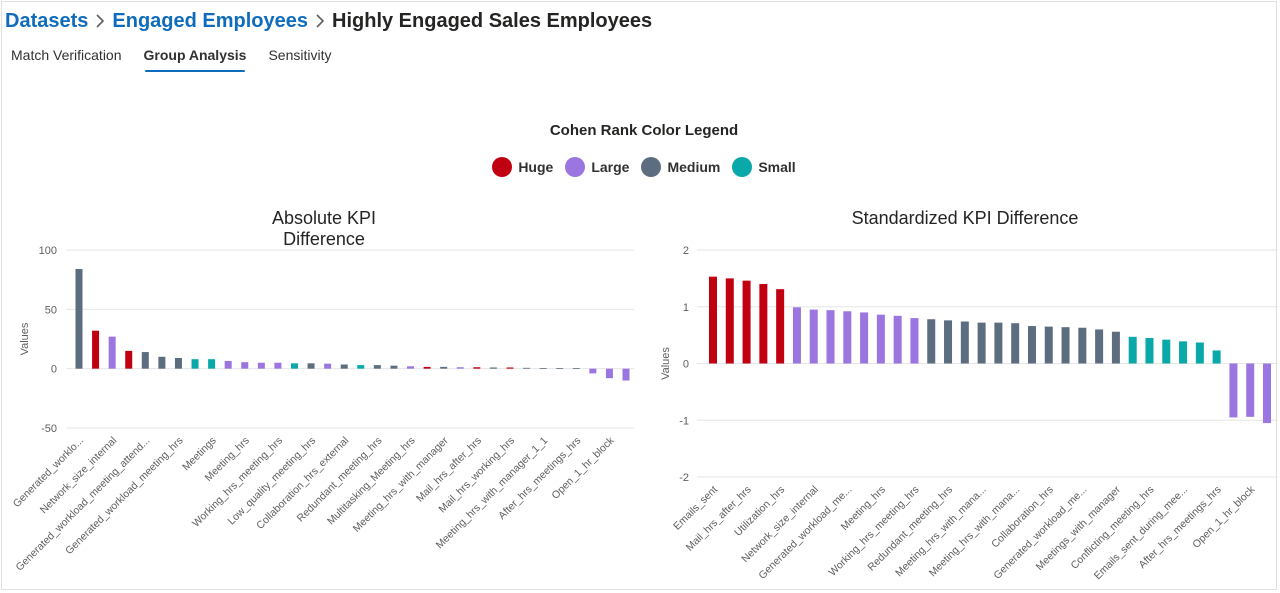 The image size is (1280, 593). What do you see at coordinates (47, 20) in the screenshot?
I see `breadcrumb-datasets-link: Datasets` at bounding box center [47, 20].